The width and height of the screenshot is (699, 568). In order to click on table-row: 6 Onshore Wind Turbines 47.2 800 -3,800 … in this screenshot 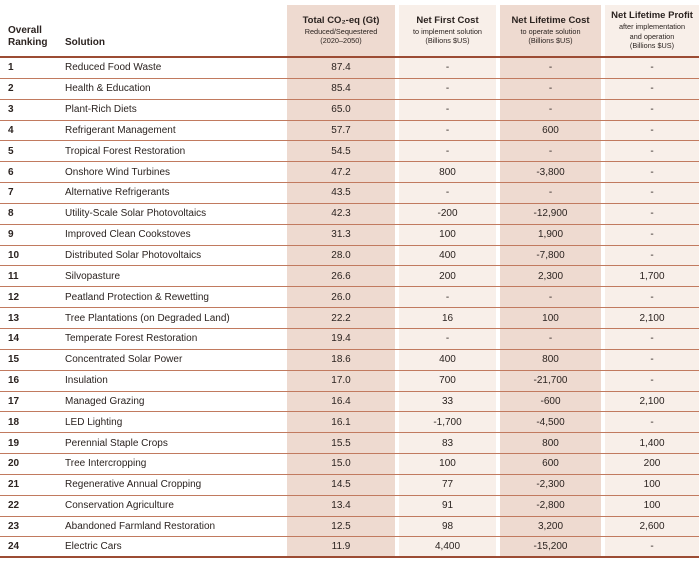, I will do `click(349, 173)`.